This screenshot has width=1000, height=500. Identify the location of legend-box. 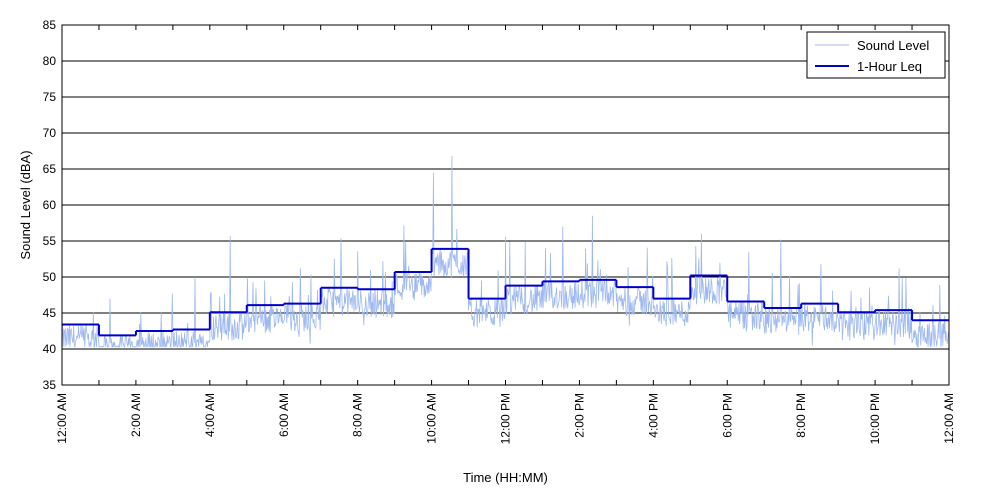
(876, 55).